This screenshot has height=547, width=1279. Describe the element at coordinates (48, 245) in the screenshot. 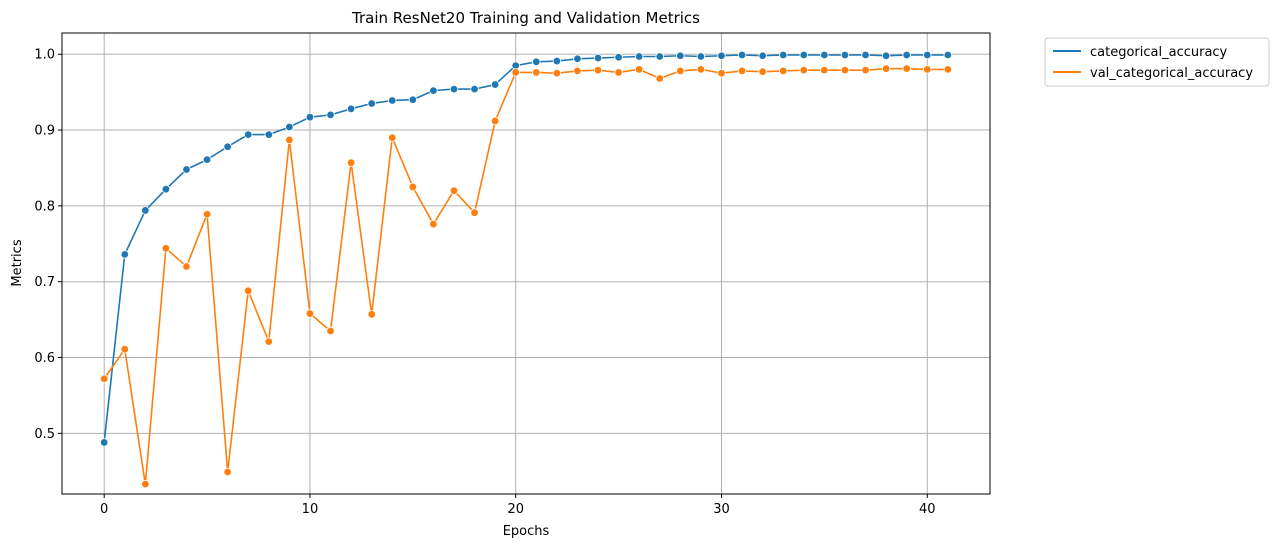

I see `y-axis-ticks: 0.5 0.6 0.7 0.8 0.9 1.0` at that location.